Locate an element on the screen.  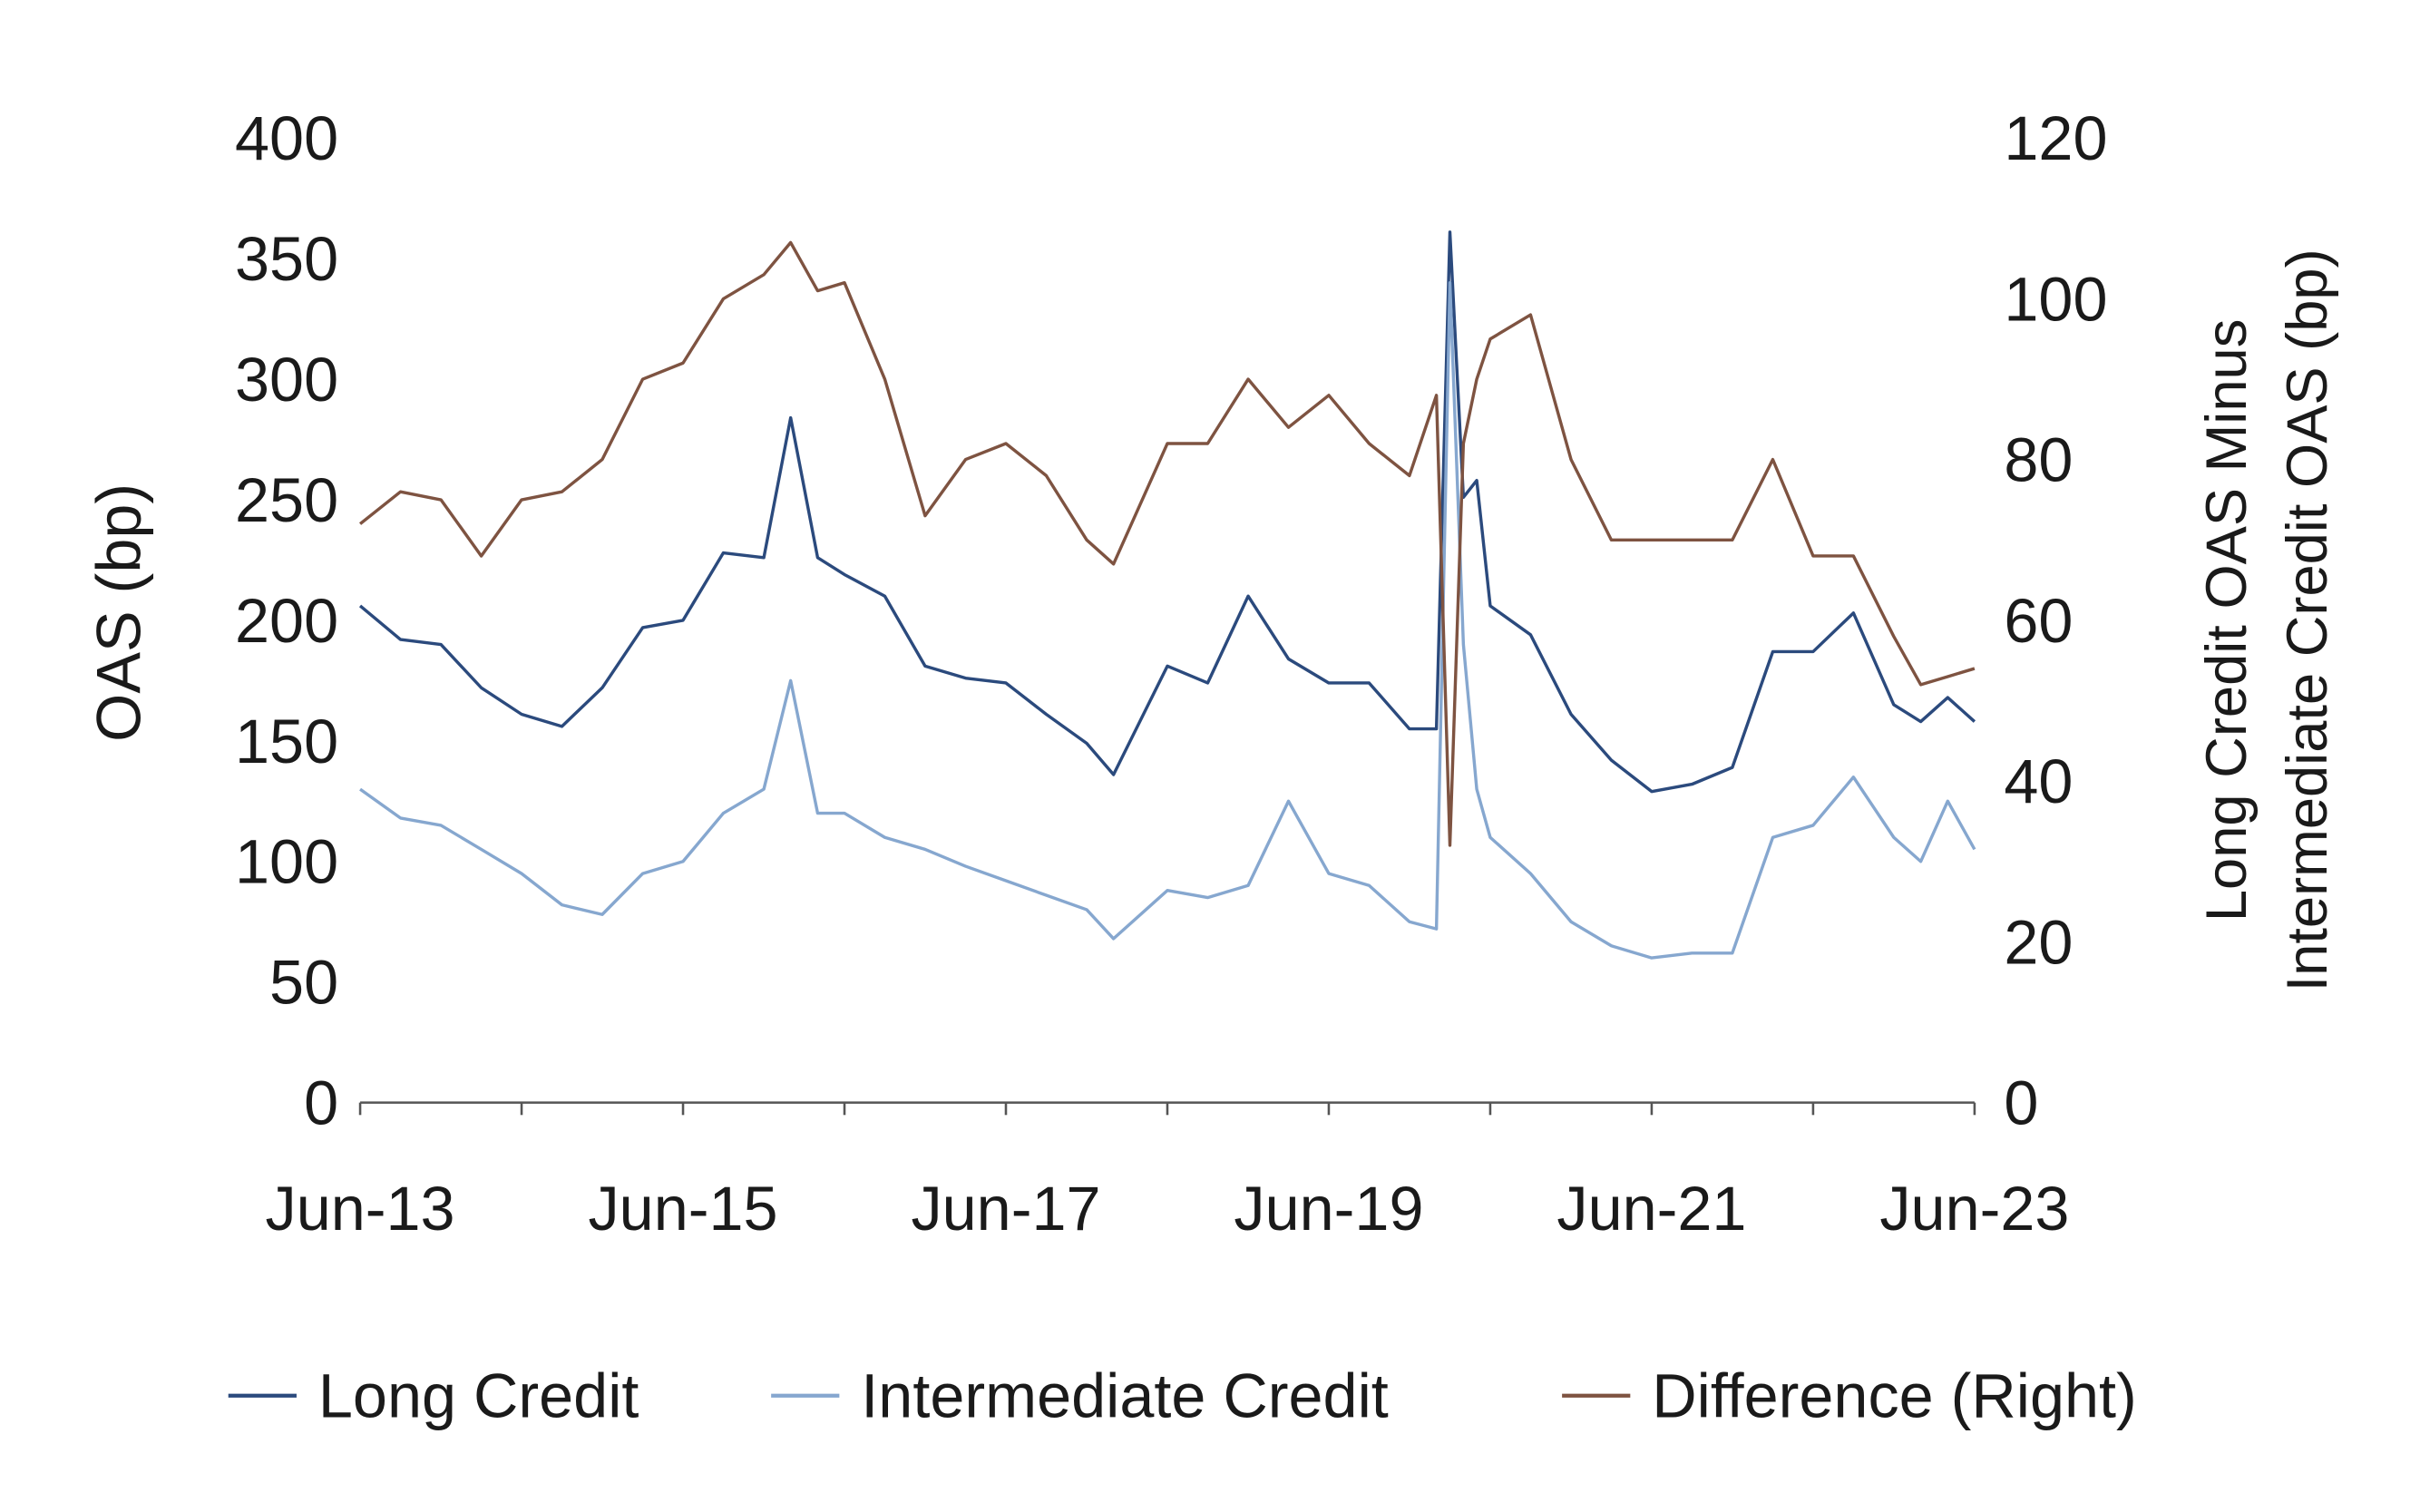
left-tick-label: 250 is located at coordinates (286, 500).